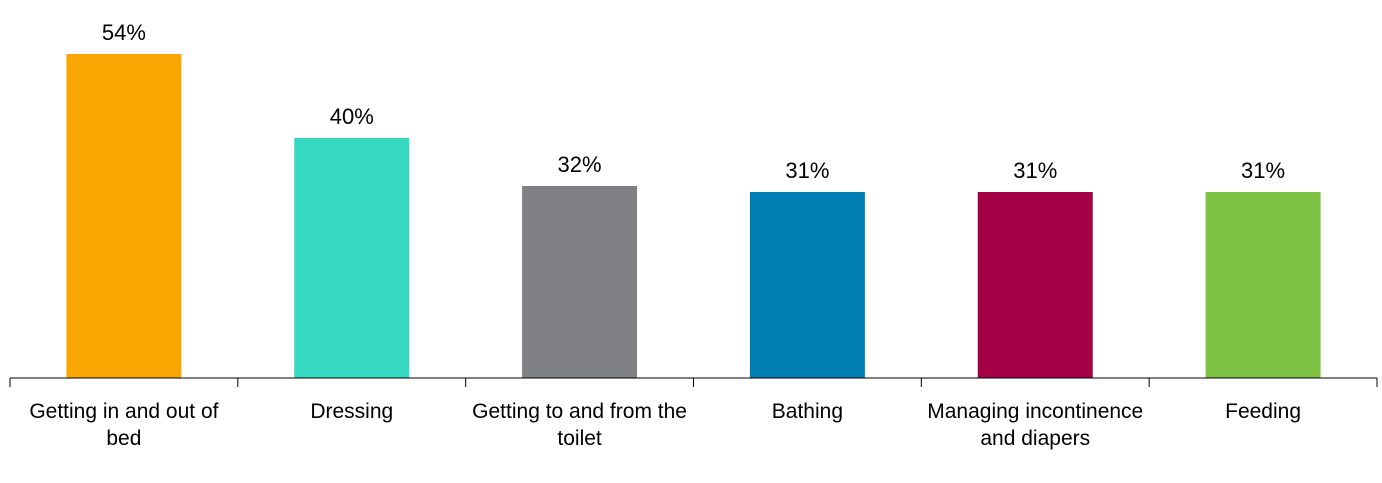 The height and width of the screenshot is (483, 1382). What do you see at coordinates (1263, 411) in the screenshot?
I see `category-label-5: Feeding` at bounding box center [1263, 411].